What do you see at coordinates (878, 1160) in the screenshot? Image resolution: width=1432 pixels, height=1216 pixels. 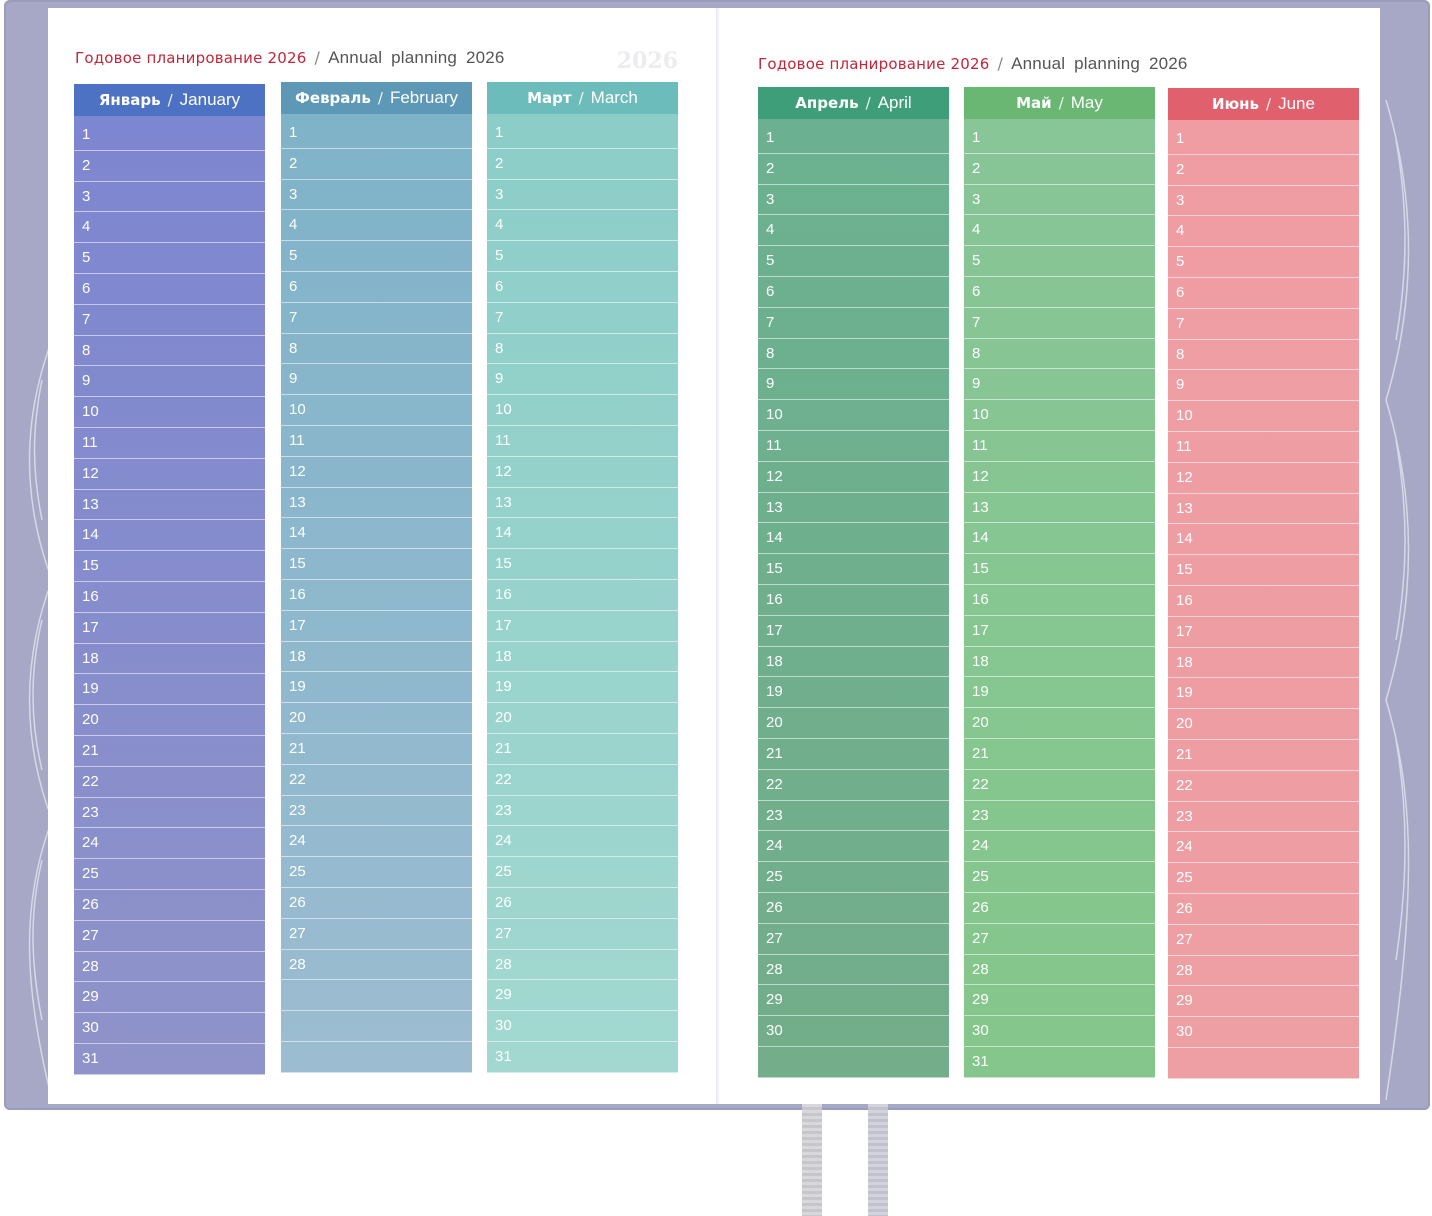 I see `bookmark-ribbon` at bounding box center [878, 1160].